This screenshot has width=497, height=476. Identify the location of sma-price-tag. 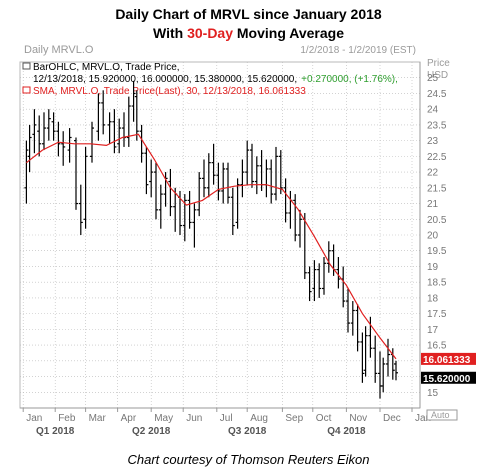
(448, 358).